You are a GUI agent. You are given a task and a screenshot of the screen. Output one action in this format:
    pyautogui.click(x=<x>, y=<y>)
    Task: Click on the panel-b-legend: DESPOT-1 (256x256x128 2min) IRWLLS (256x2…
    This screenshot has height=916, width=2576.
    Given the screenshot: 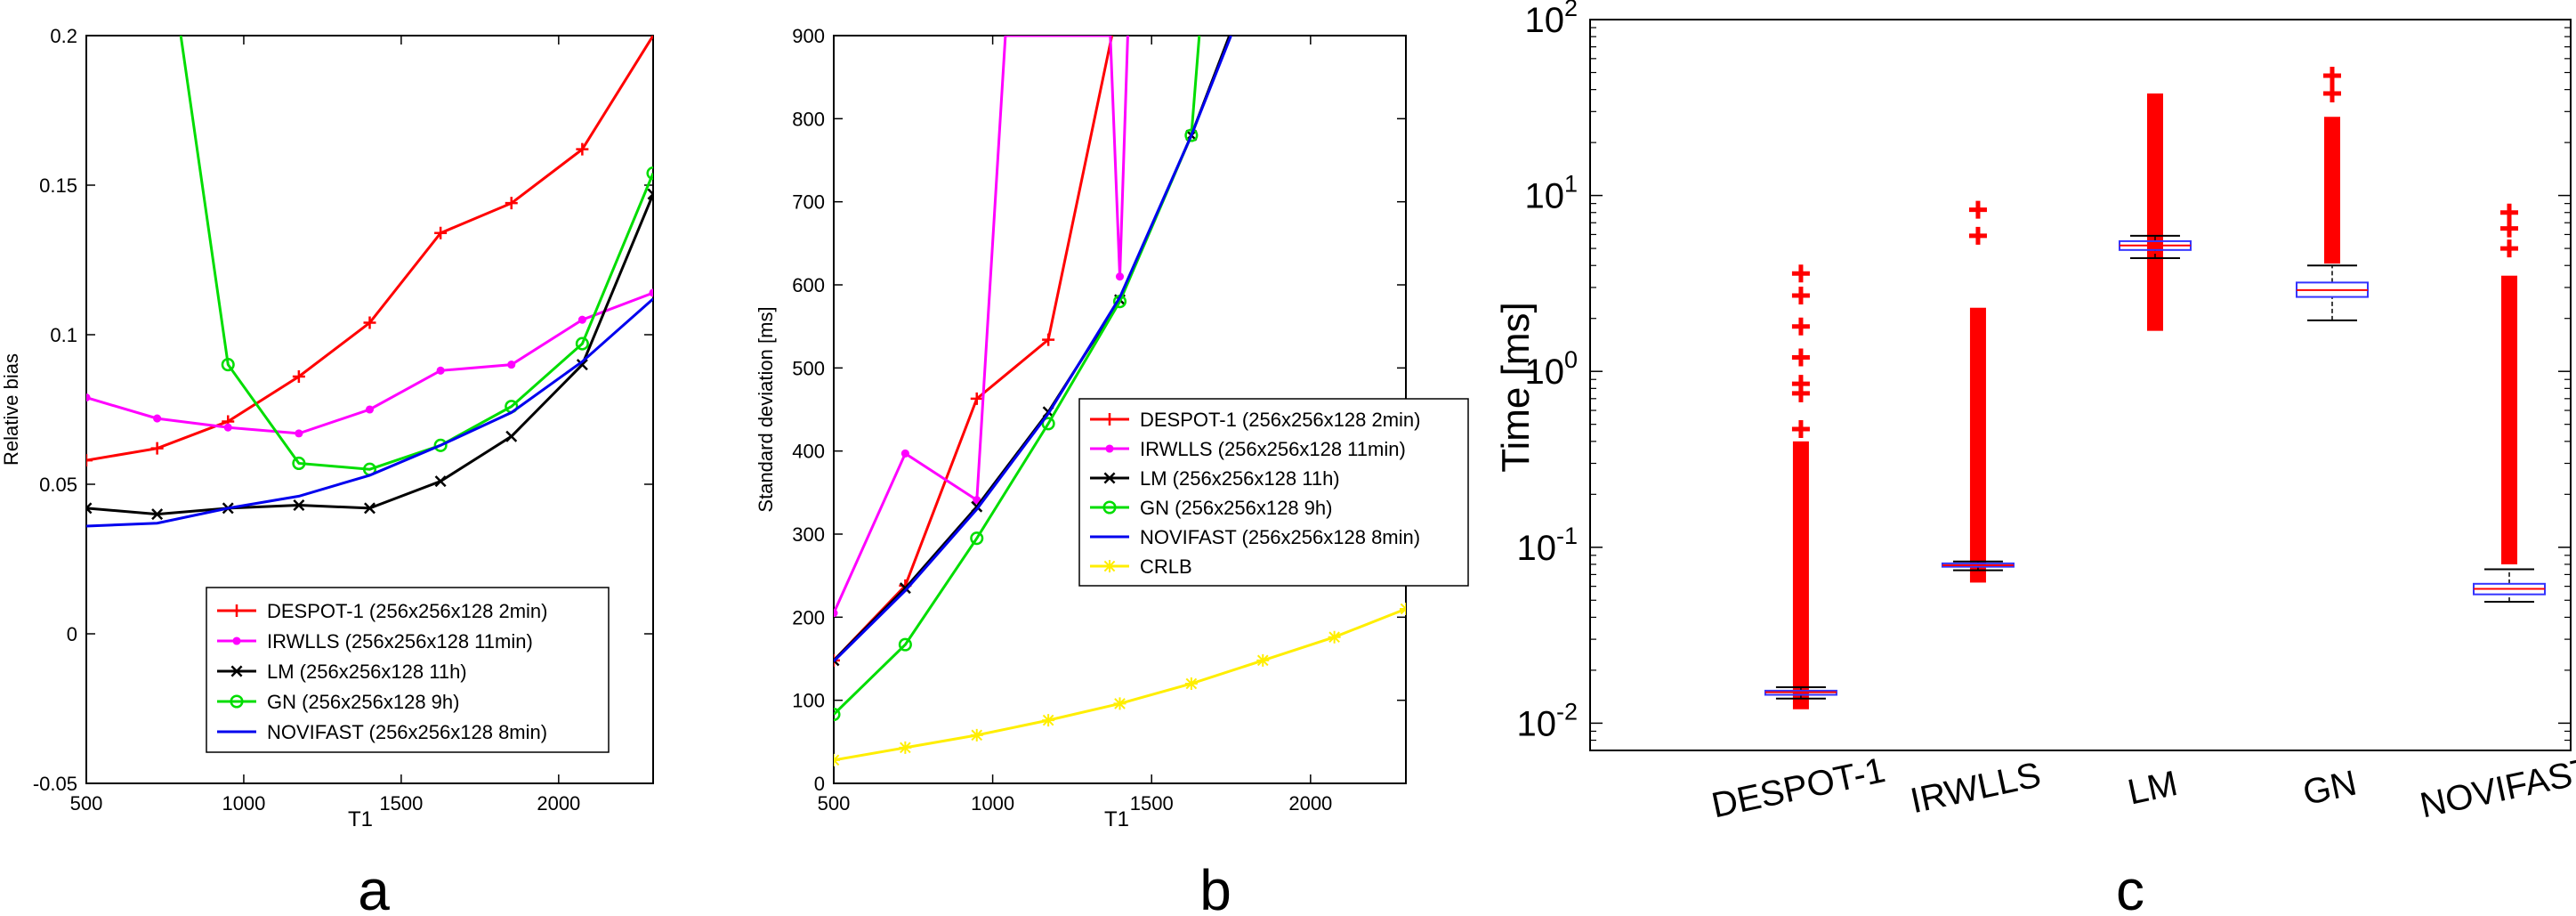 What is the action you would take?
    pyautogui.click(x=1273, y=492)
    